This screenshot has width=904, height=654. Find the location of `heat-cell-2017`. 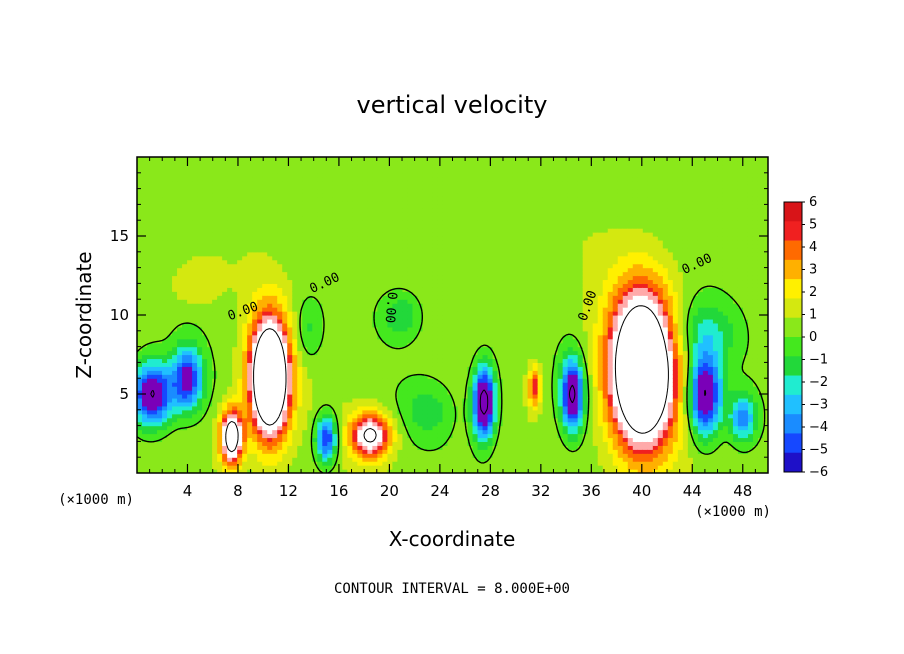

heat-cell-2017 is located at coordinates (265, 404).